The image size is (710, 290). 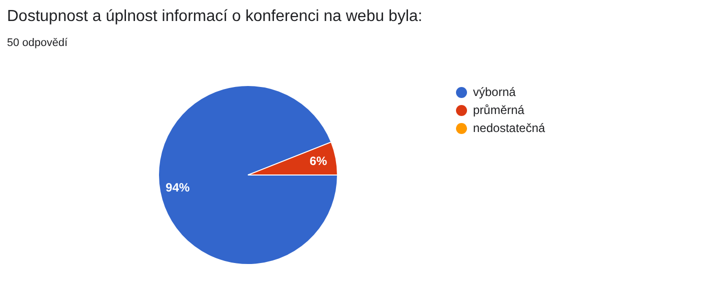 I want to click on data-label: 94%, so click(x=178, y=187).